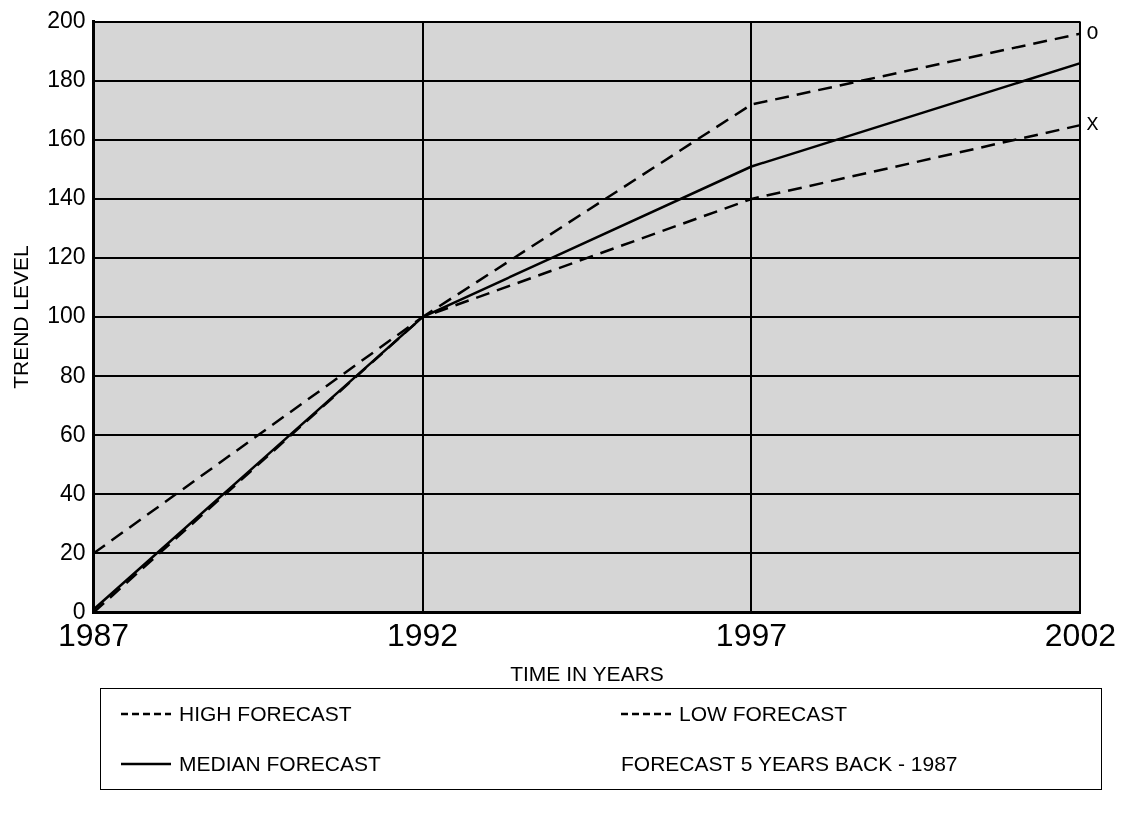 Image resolution: width=1122 pixels, height=829 pixels. What do you see at coordinates (1092, 125) in the screenshot?
I see `annotation: X` at bounding box center [1092, 125].